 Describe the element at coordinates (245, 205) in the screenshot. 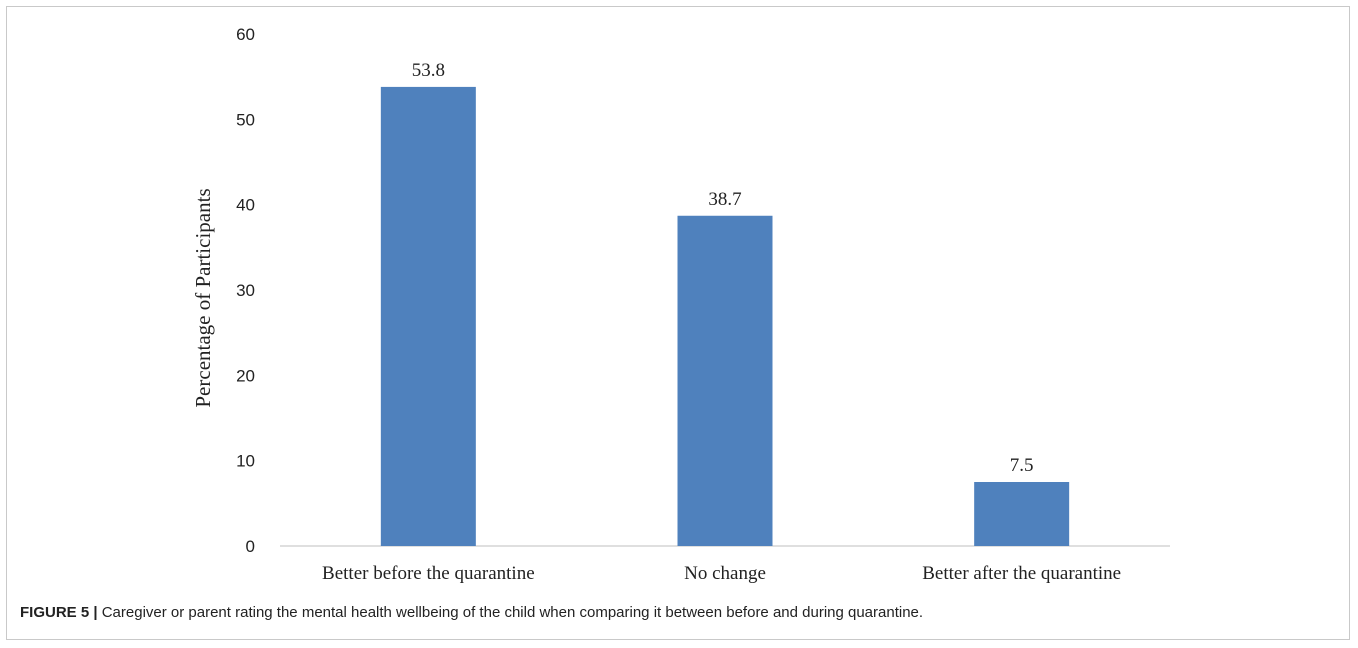

I see `y-tick-label: 40` at that location.